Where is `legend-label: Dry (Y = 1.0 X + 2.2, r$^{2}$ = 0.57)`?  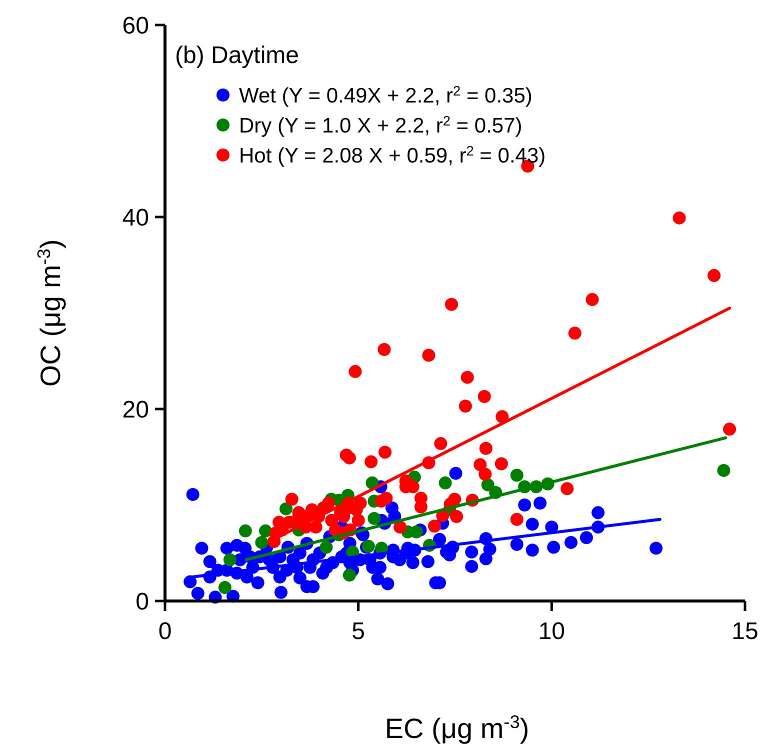 legend-label: Dry (Y = 1.0 X + 2.2, r$^{2}$ = 0.57) is located at coordinates (380, 125).